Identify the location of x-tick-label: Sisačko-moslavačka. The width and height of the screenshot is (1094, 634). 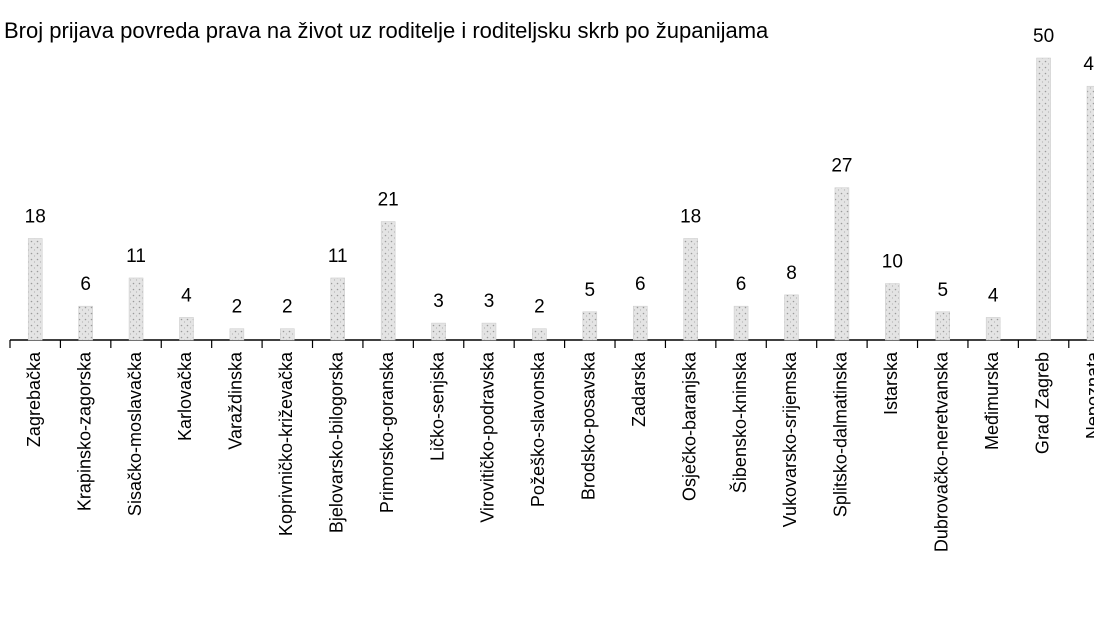
(135, 433).